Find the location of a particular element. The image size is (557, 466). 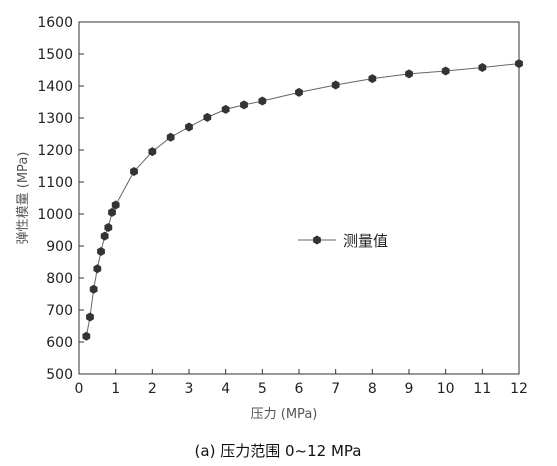

y-tick-label: 1600 is located at coordinates (55, 23).